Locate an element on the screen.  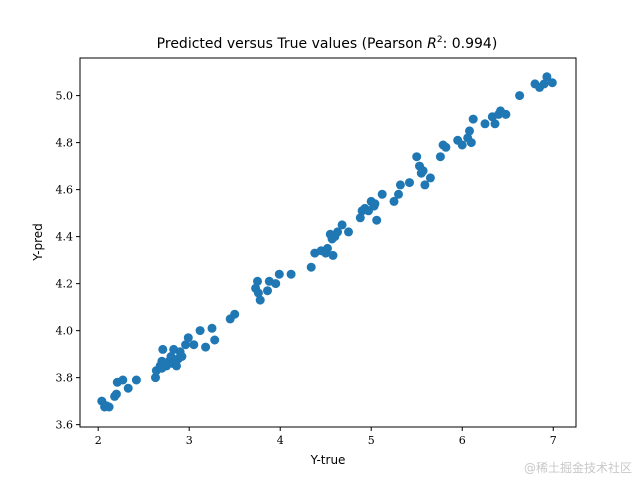
x-tick-label: 4 is located at coordinates (280, 440).